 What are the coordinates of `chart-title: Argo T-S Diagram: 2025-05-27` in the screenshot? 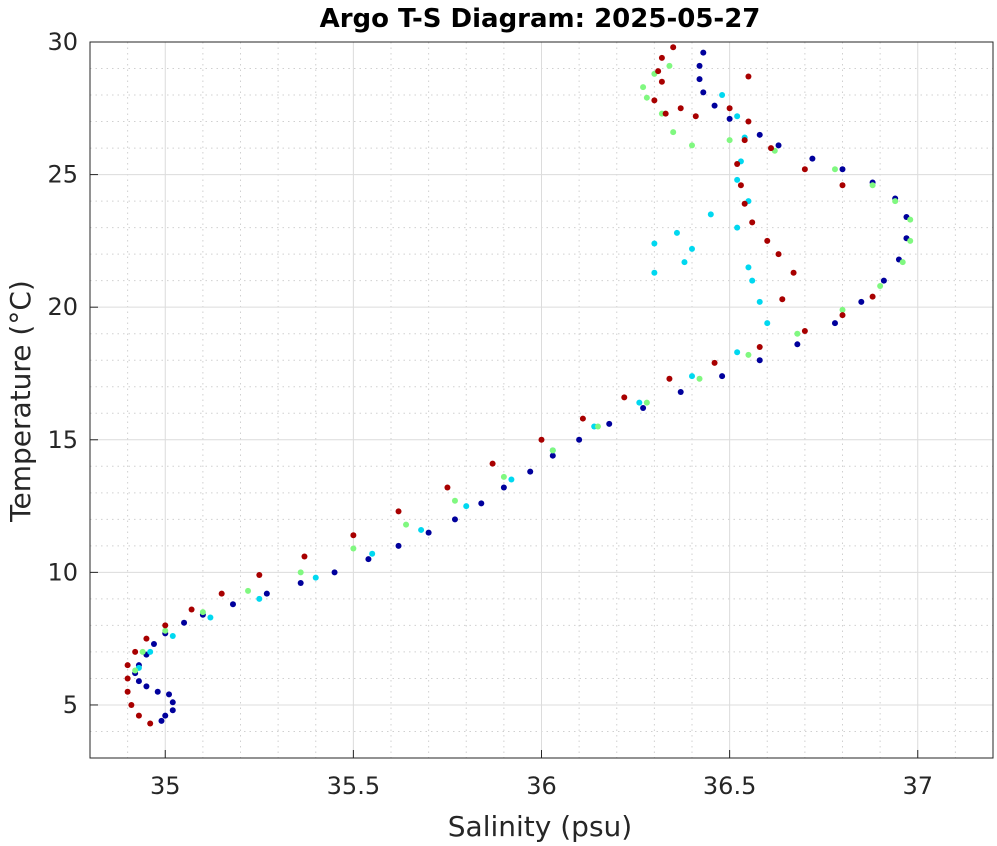 It's located at (540, 19).